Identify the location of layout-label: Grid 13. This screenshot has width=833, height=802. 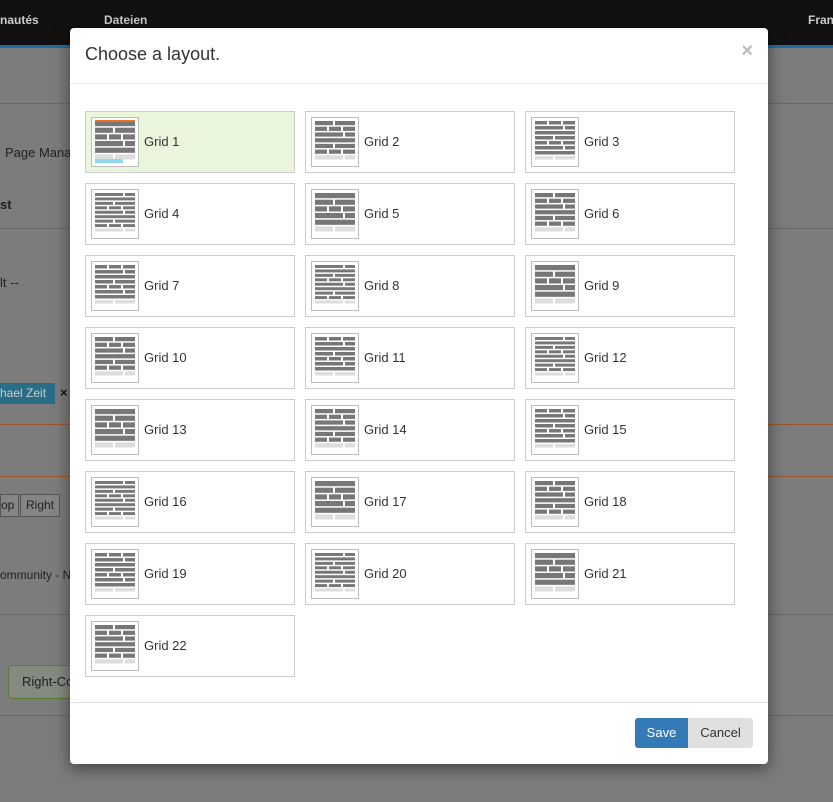
(165, 429).